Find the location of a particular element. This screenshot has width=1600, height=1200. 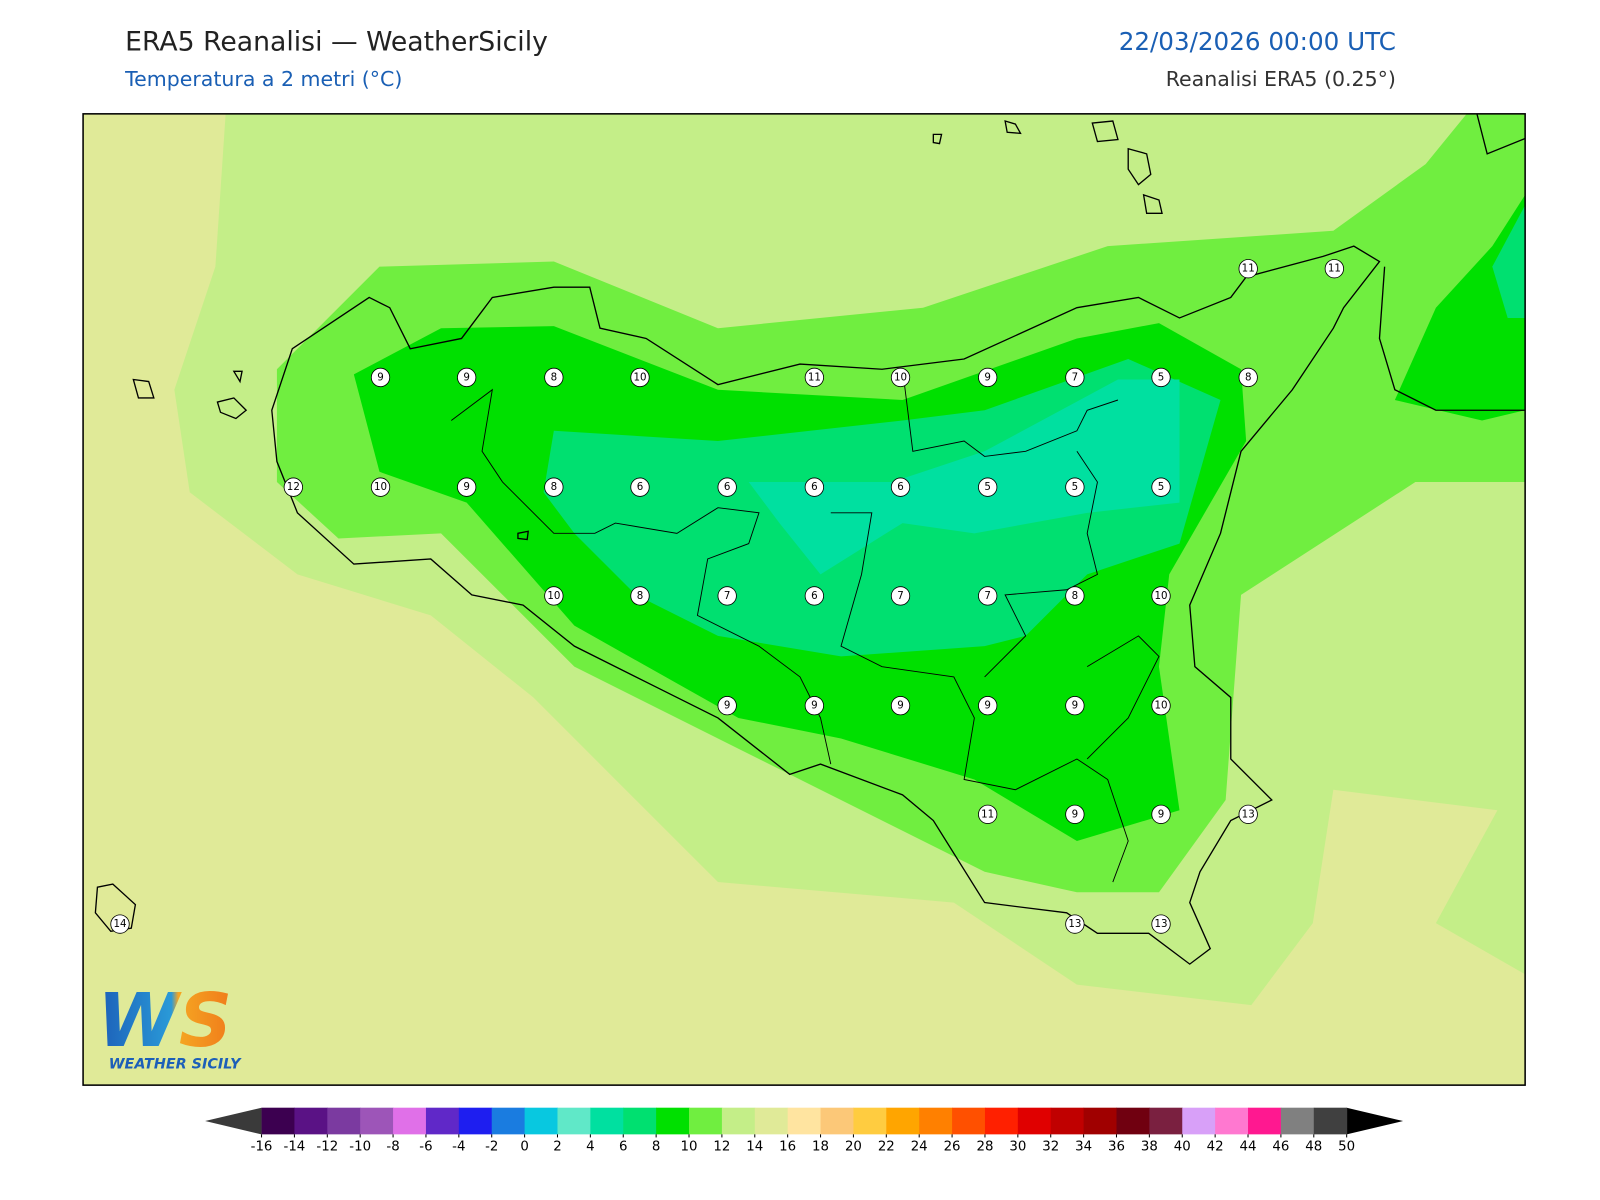

station: 13 is located at coordinates (1075, 924).